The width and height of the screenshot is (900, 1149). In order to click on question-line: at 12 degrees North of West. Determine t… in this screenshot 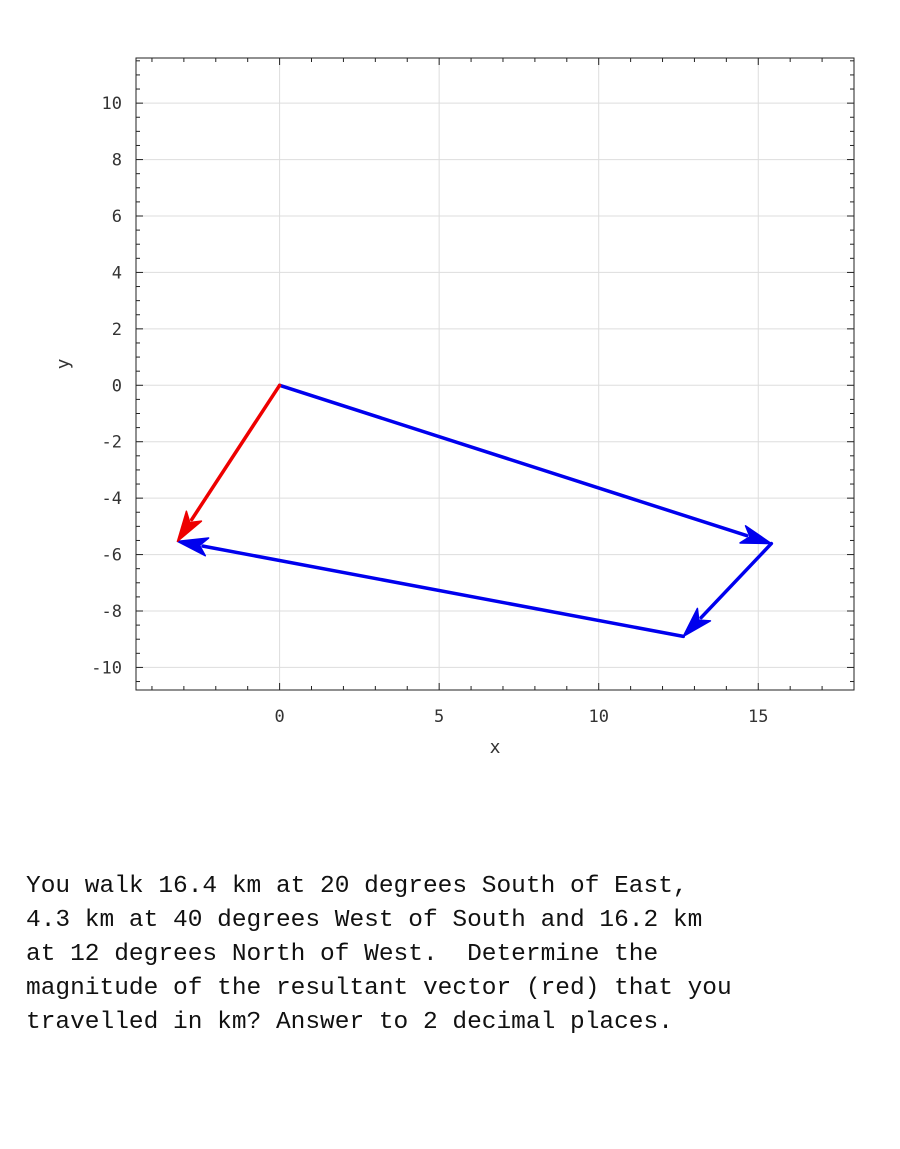, I will do `click(342, 954)`.